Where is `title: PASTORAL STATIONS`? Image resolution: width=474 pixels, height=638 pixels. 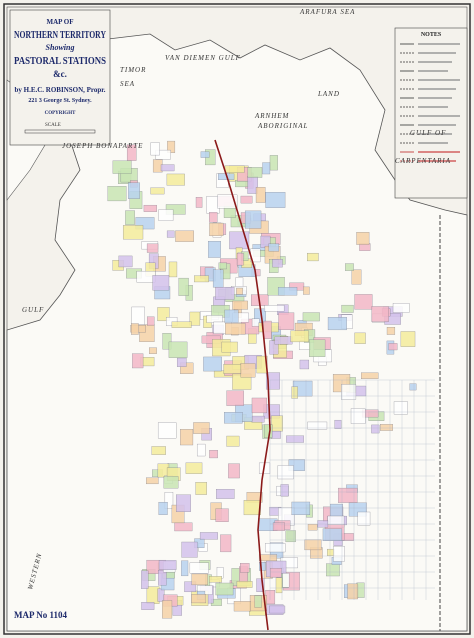 title: PASTORAL STATIONS is located at coordinates (60, 61).